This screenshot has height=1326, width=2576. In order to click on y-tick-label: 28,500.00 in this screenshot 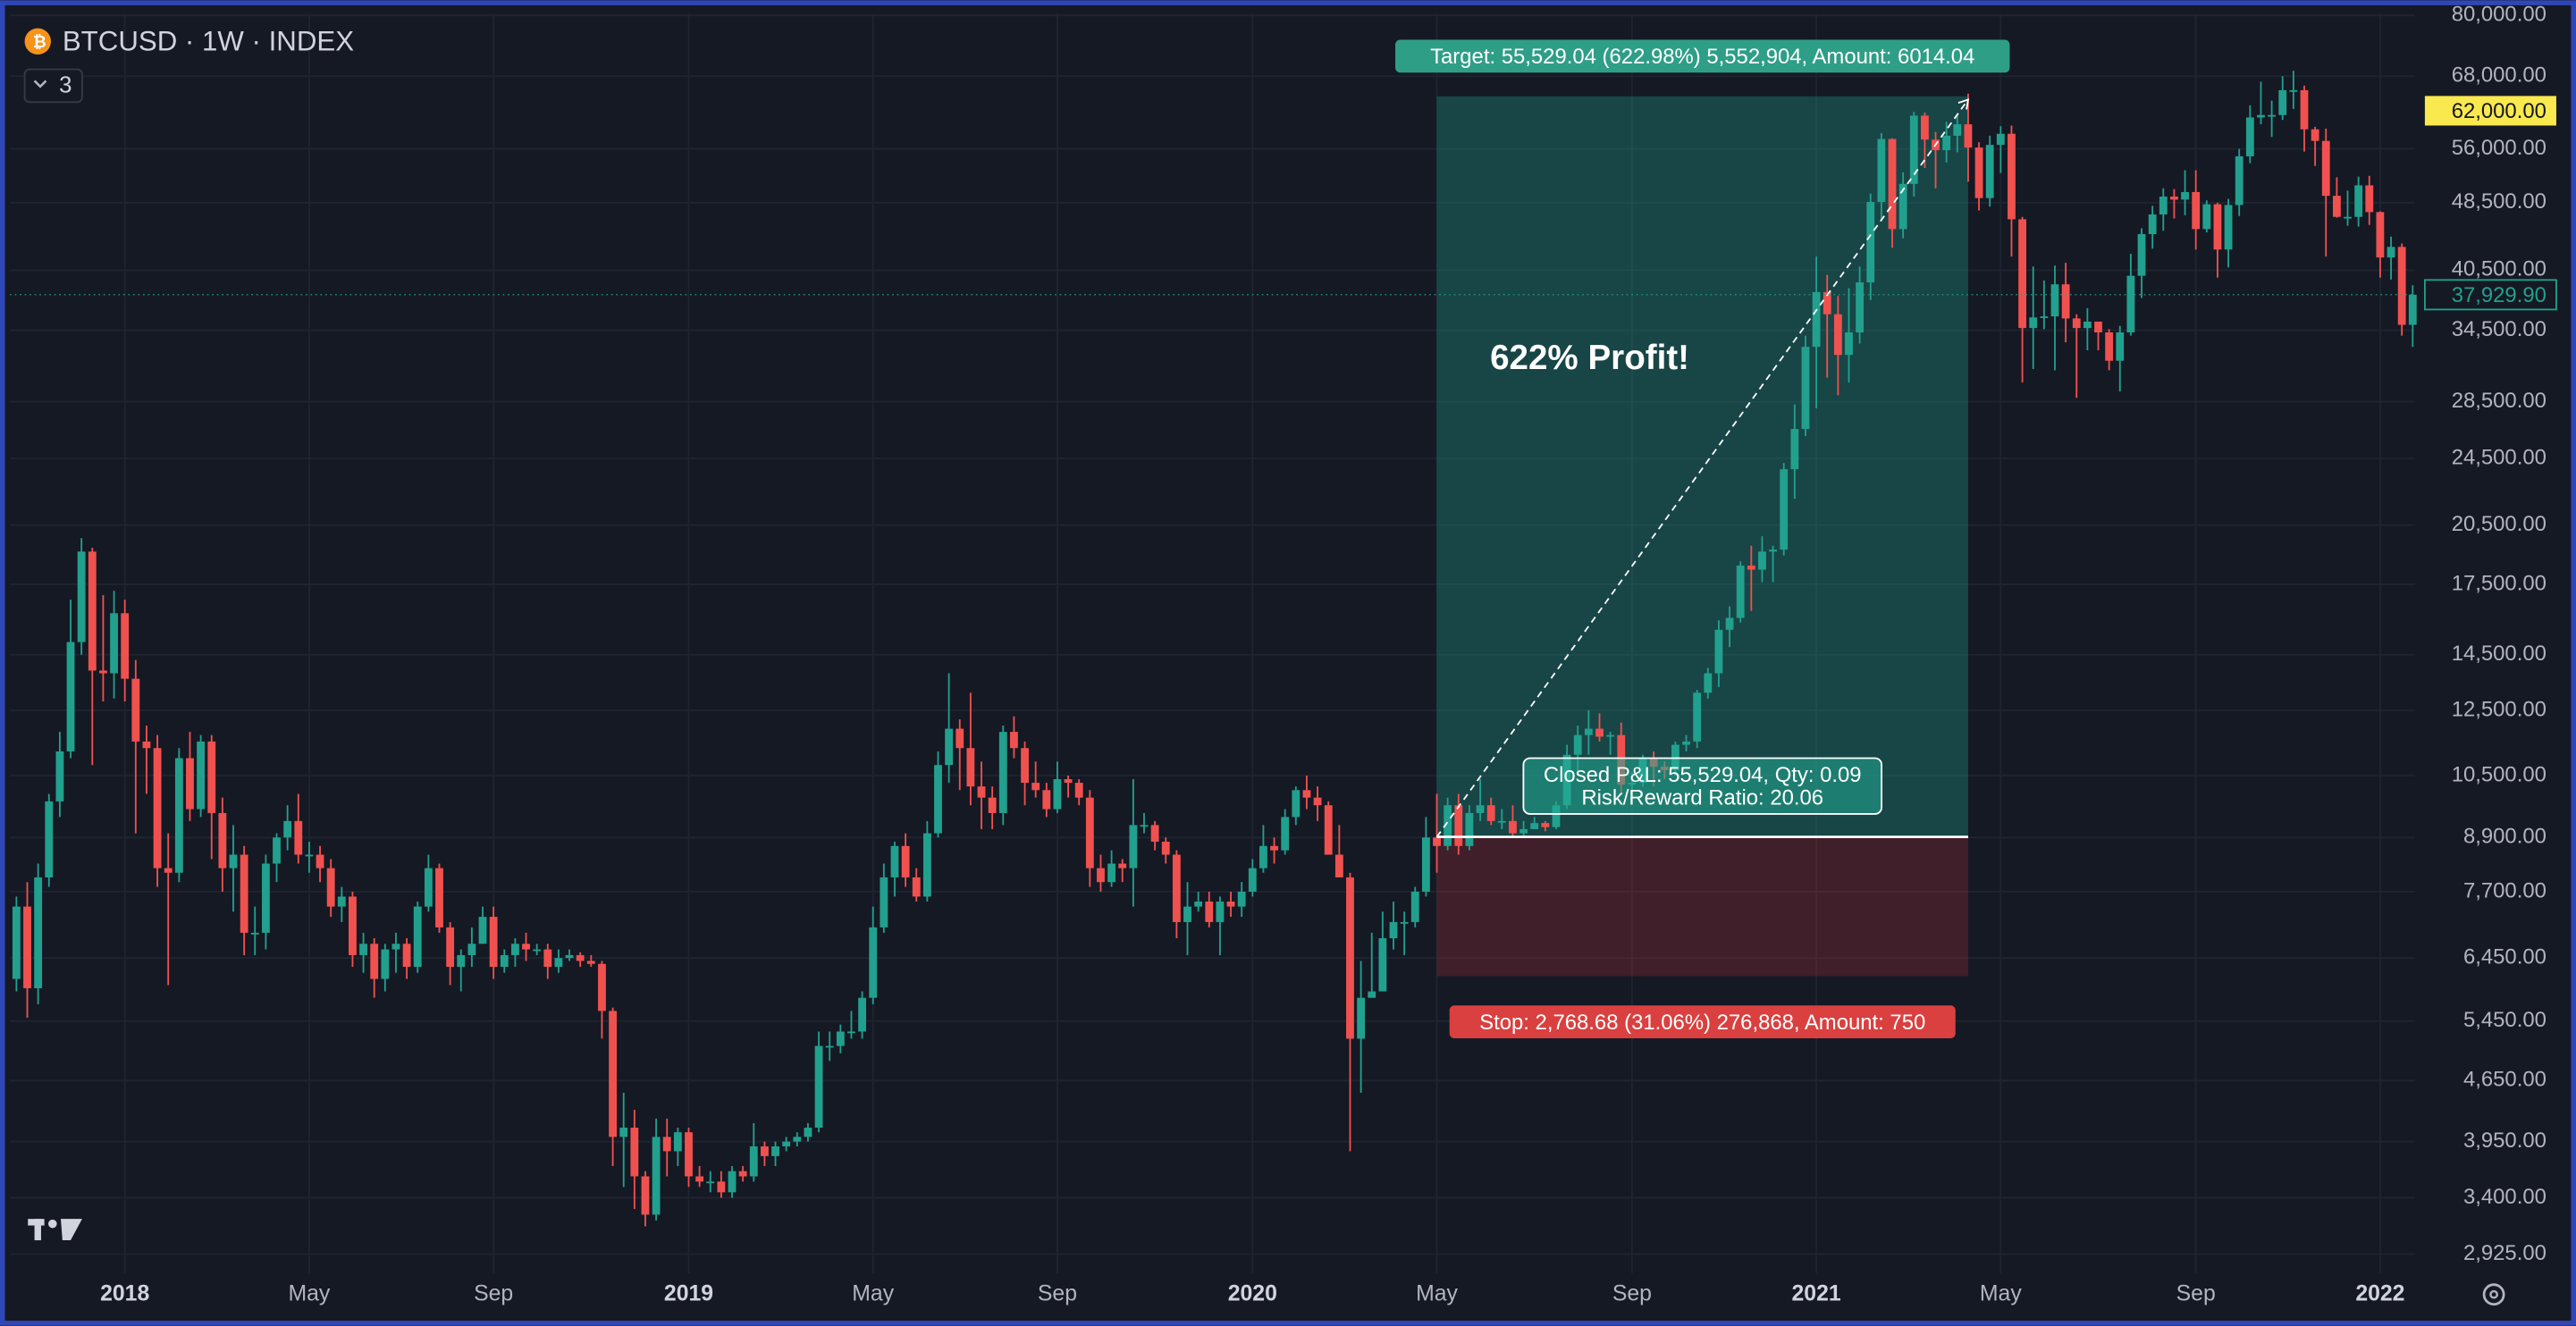, I will do `click(2500, 401)`.